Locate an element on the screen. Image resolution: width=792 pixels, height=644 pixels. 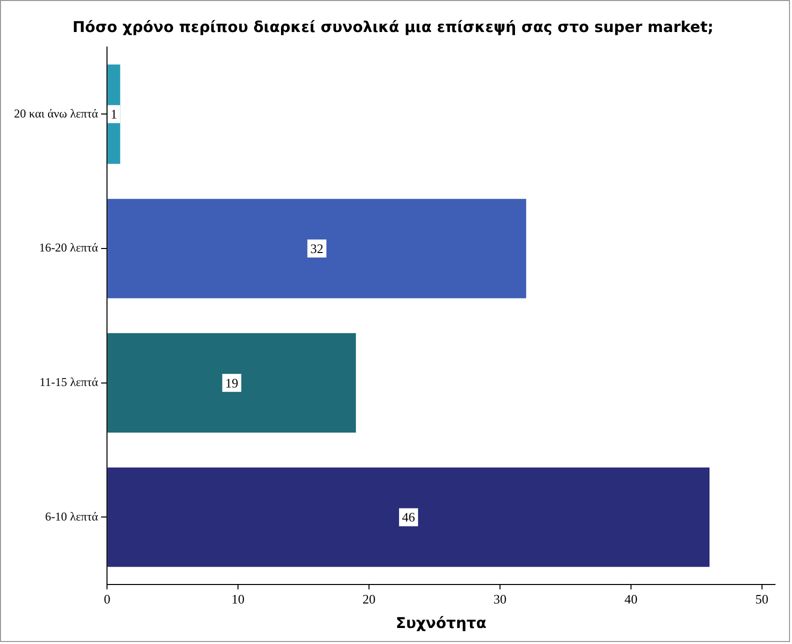
x-tick-label: 10 is located at coordinates (238, 599).